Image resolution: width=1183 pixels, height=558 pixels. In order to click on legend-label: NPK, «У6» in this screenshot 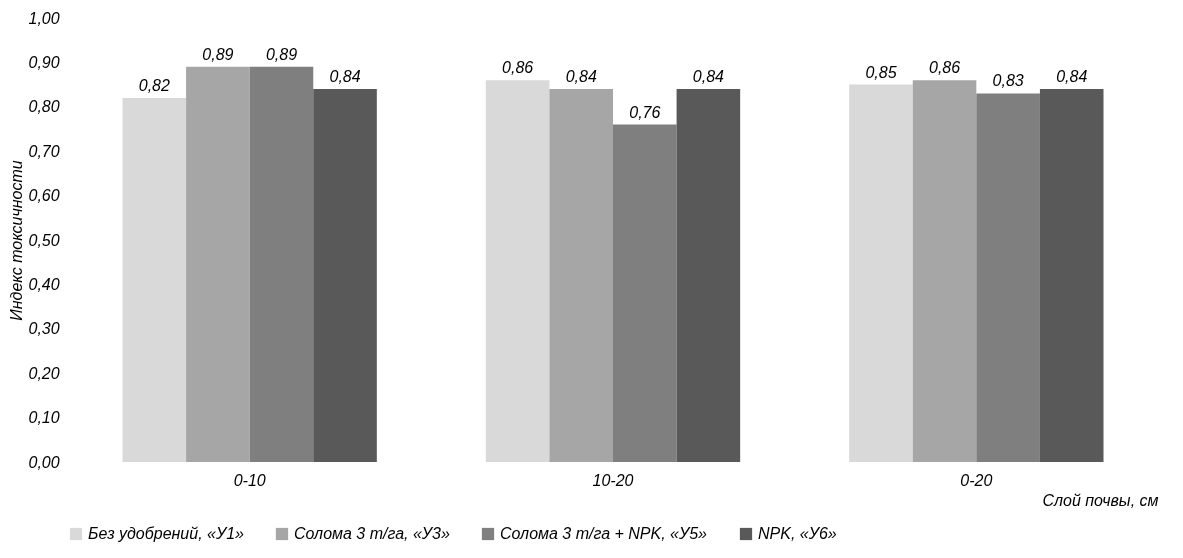, I will do `click(797, 533)`.